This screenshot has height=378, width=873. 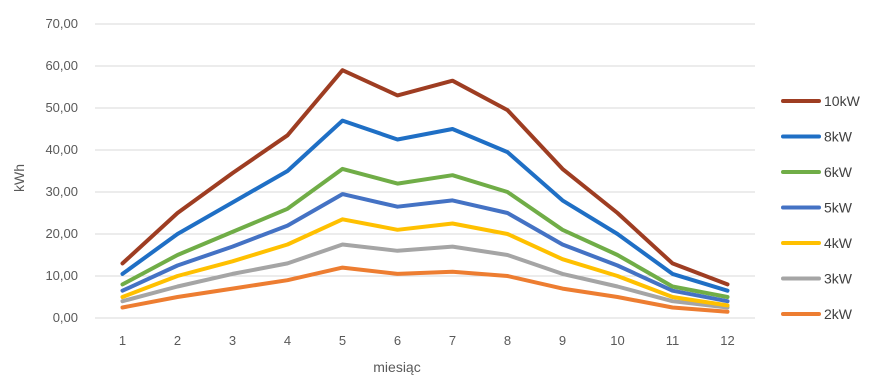 What do you see at coordinates (673, 340) in the screenshot?
I see `x-tick-label: 11` at bounding box center [673, 340].